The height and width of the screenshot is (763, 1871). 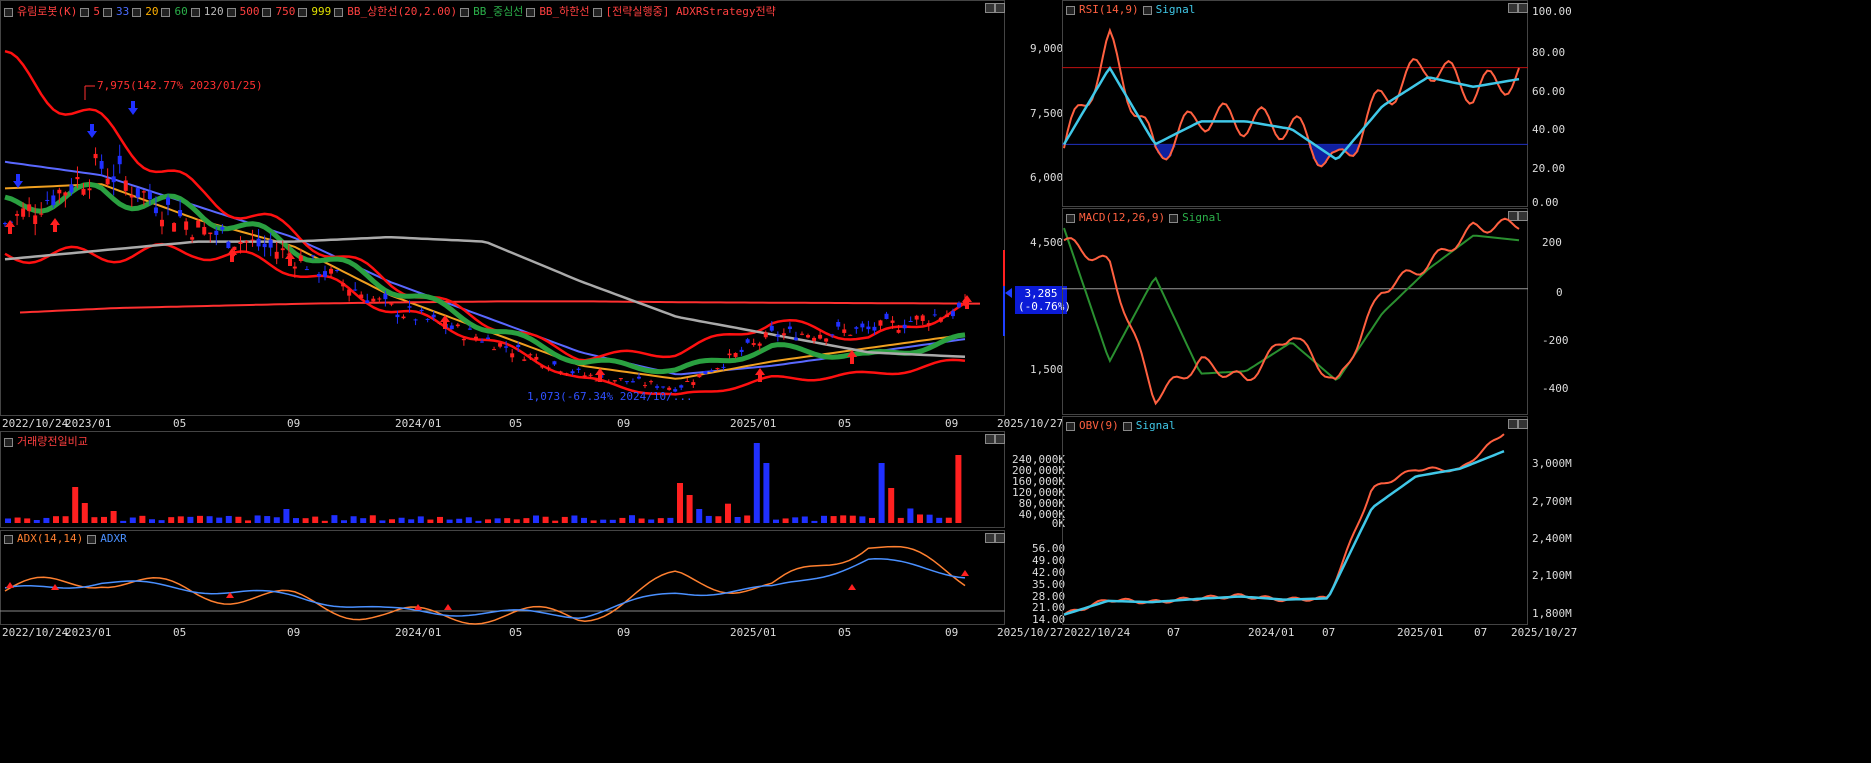 What do you see at coordinates (1041, 514) in the screenshot?
I see `volume-tick: 40,000K` at bounding box center [1041, 514].